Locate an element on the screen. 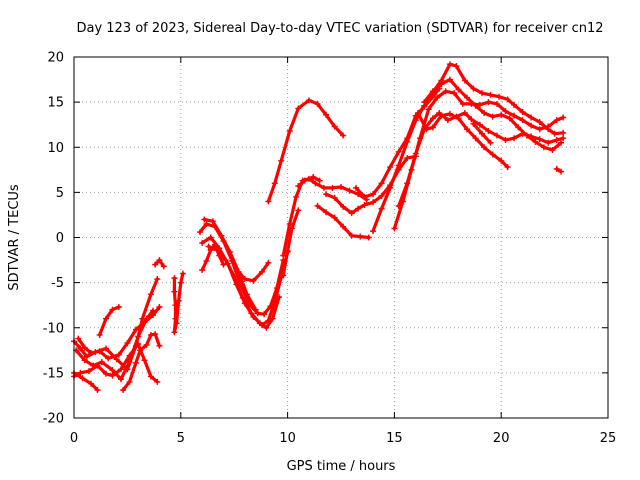  x-tick-label: 25 is located at coordinates (608, 438).